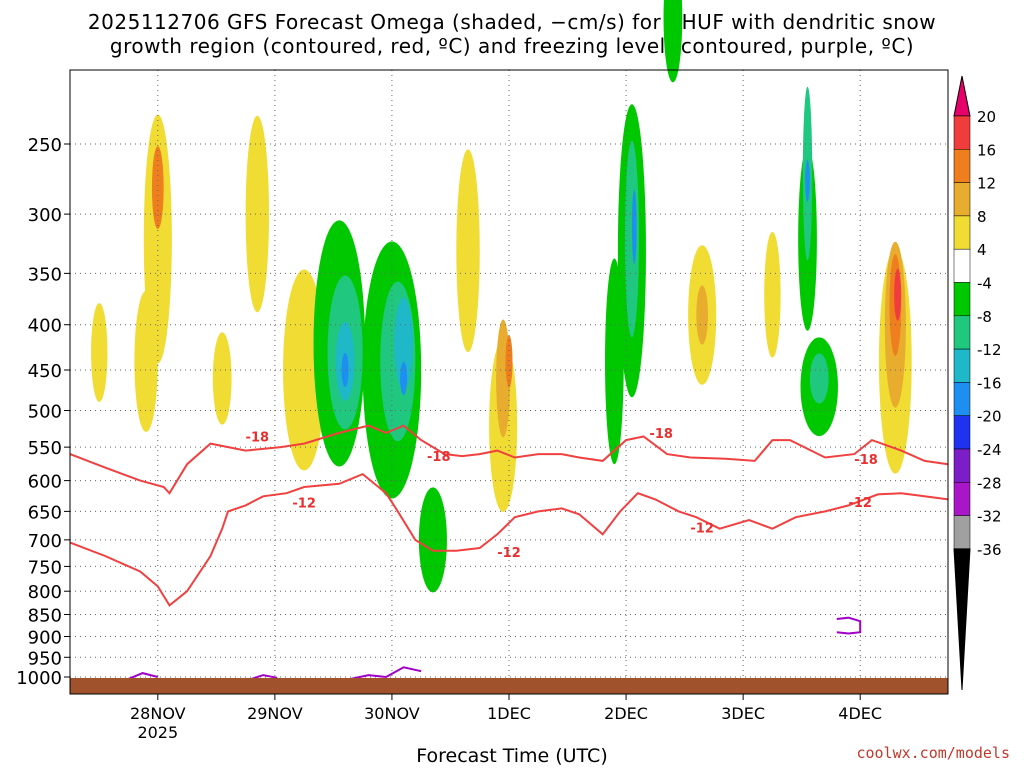 This screenshot has height=768, width=1024. I want to click on colorbar-label: 16, so click(986, 150).